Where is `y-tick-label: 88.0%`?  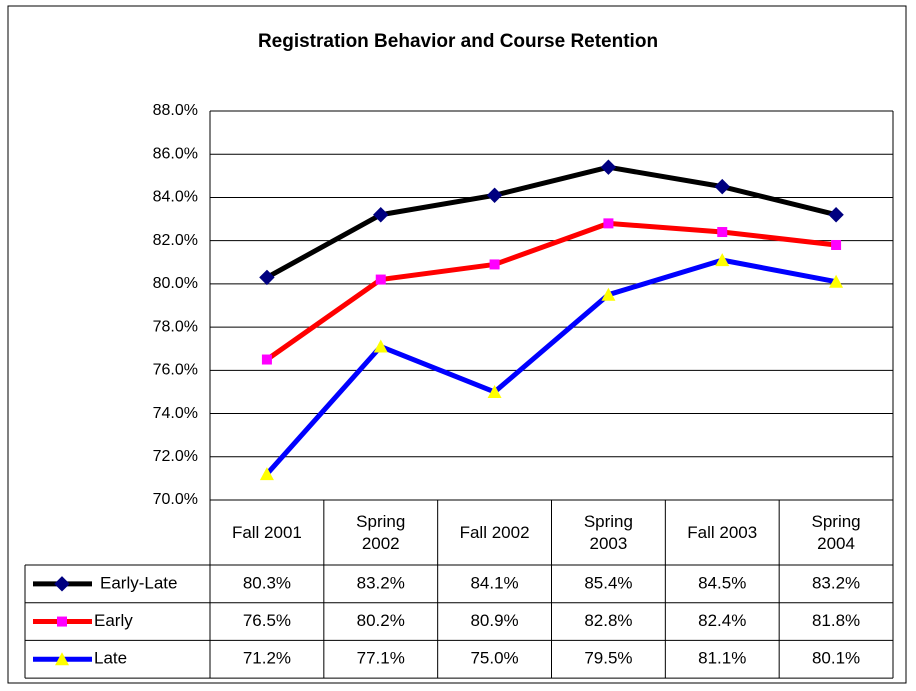 y-tick-label: 88.0% is located at coordinates (175, 110).